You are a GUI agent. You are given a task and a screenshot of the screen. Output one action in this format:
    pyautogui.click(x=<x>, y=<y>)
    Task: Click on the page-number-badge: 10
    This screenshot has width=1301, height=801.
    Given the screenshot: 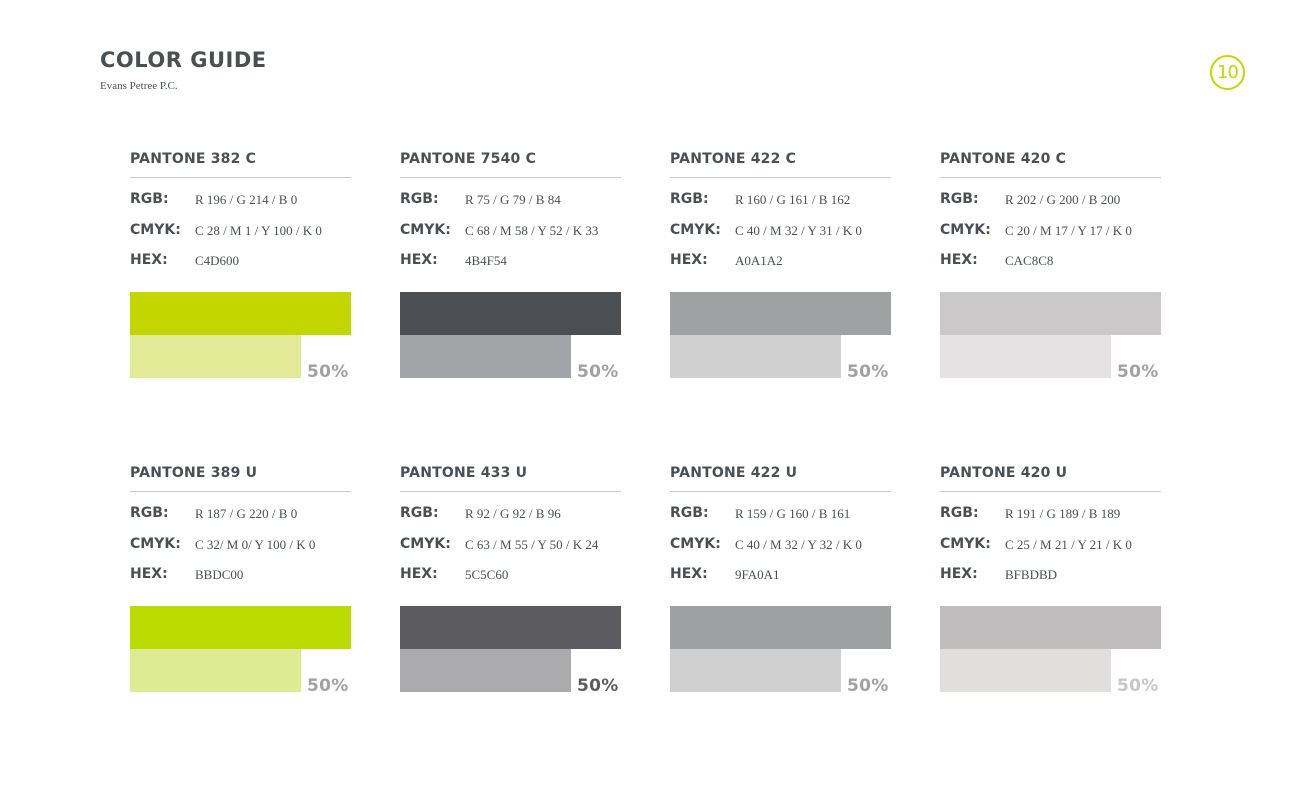 What is the action you would take?
    pyautogui.click(x=1227, y=72)
    